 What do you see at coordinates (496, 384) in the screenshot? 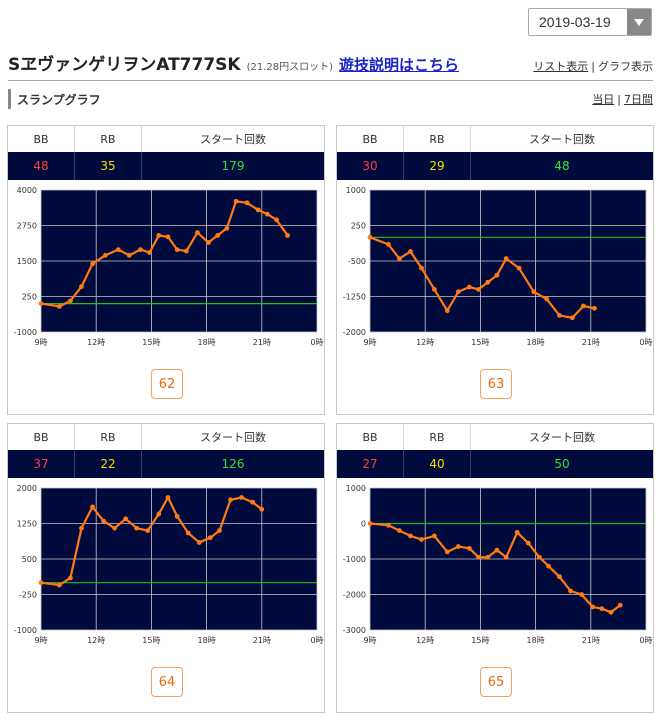
I see `machine-number-button: 63` at bounding box center [496, 384].